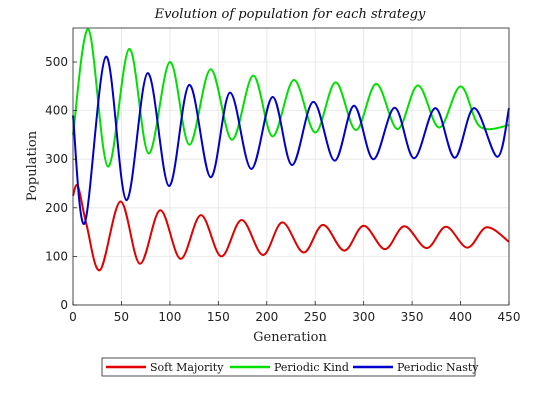 The image size is (560, 420). Describe the element at coordinates (169, 317) in the screenshot. I see `x-tick-label: 100` at that location.